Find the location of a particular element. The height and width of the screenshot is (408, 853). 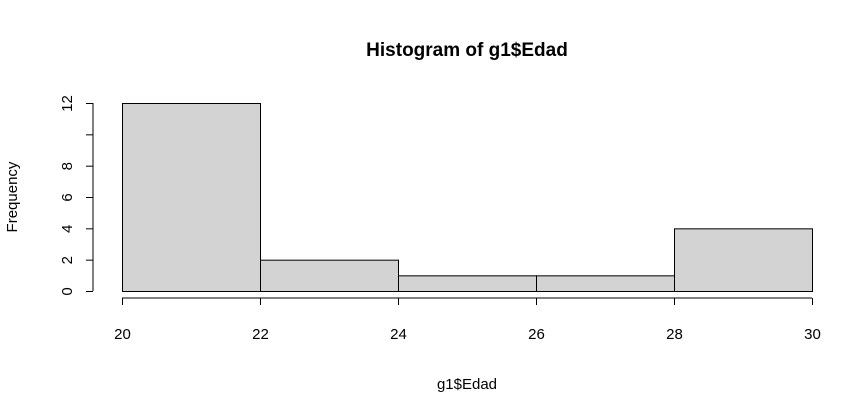

x-tick-label: 24 is located at coordinates (398, 334).